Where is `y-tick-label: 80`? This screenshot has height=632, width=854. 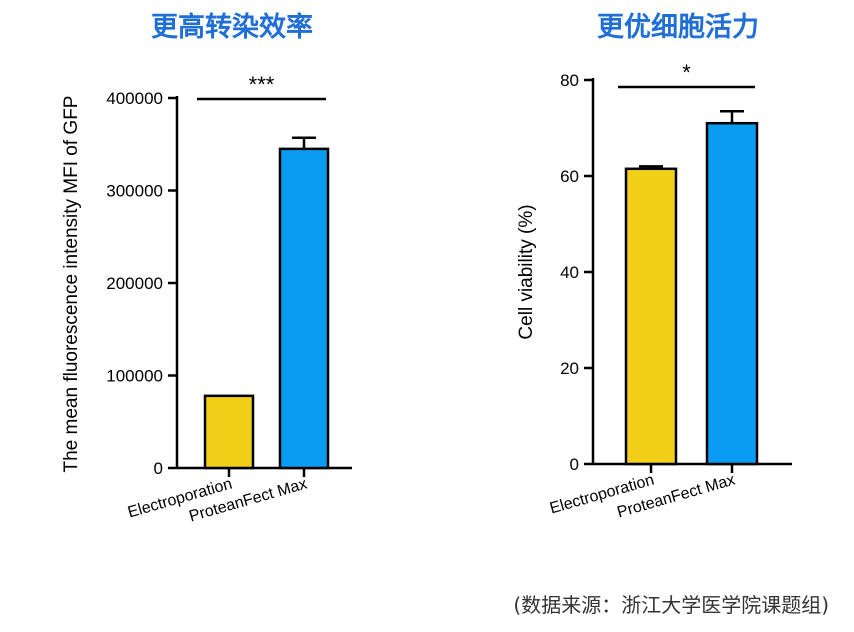 y-tick-label: 80 is located at coordinates (569, 80).